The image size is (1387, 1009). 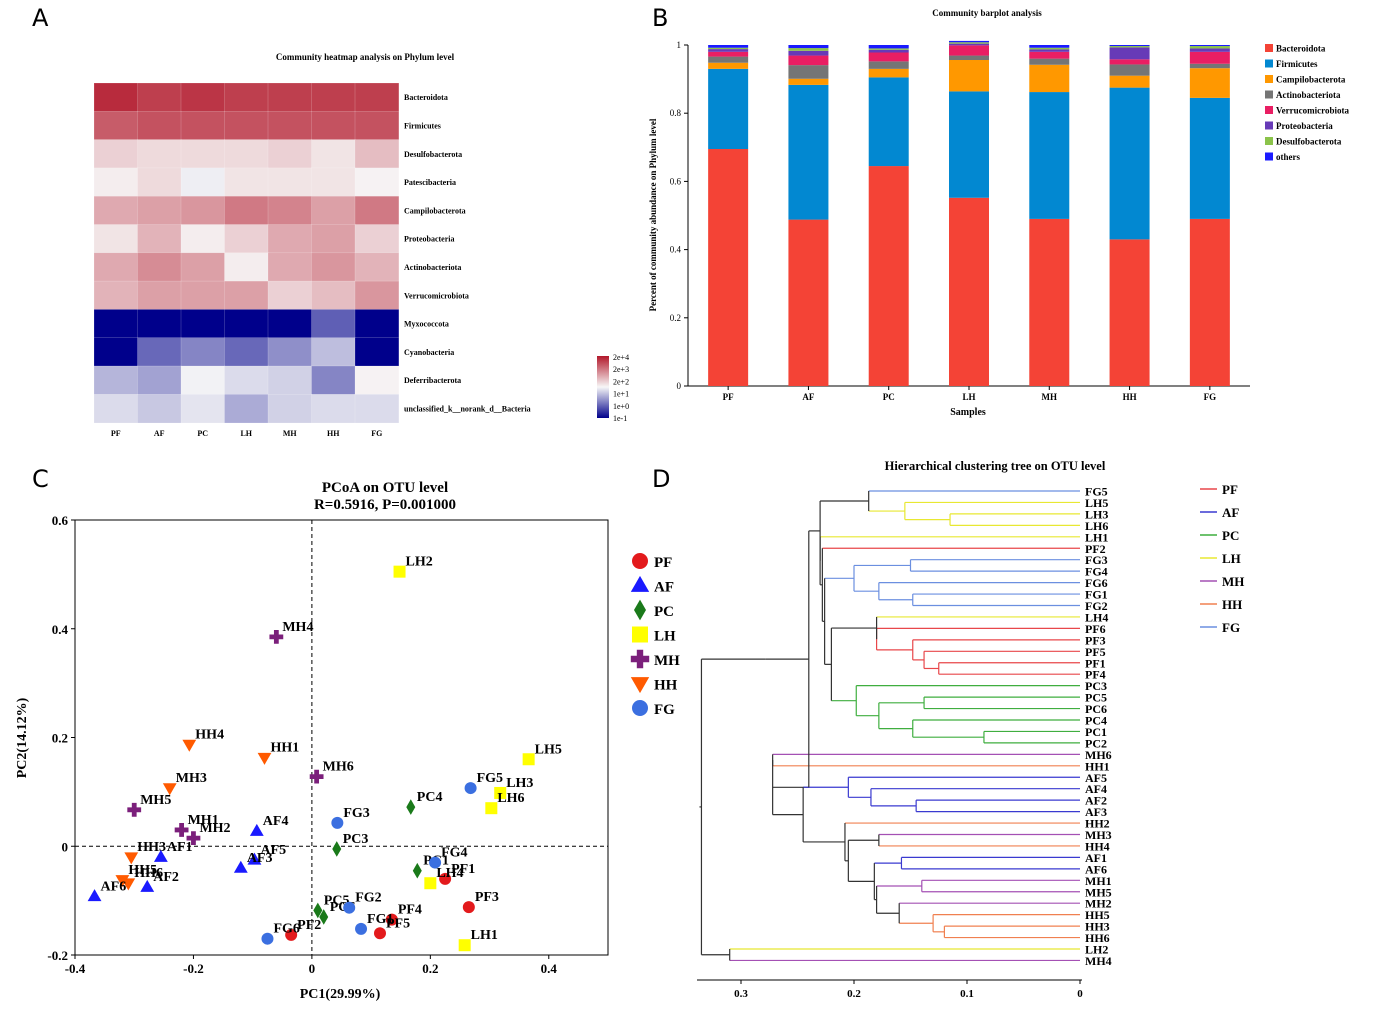 I want to click on dendrogram-leaf-label: AF6, so click(x=1096, y=869).